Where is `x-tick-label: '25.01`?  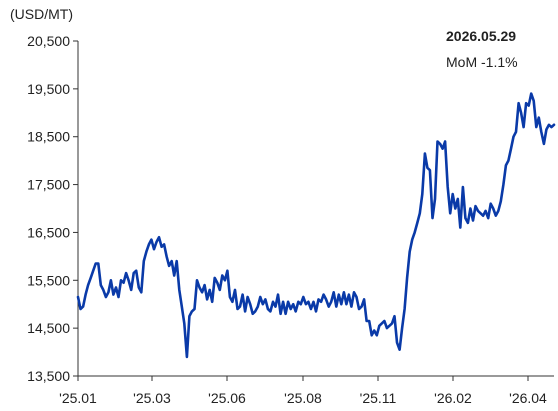
x-tick-label: '25.01 is located at coordinates (78, 398).